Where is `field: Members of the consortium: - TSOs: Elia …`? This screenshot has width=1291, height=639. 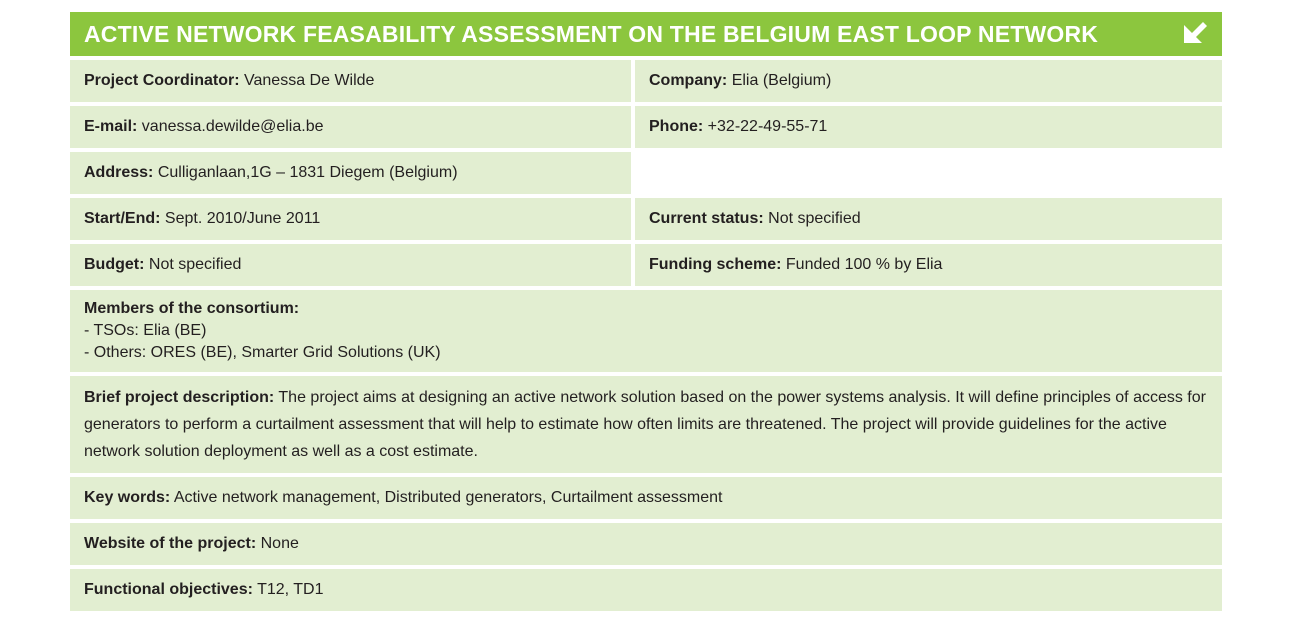 field: Members of the consortium: - TSOs: Elia … is located at coordinates (646, 331).